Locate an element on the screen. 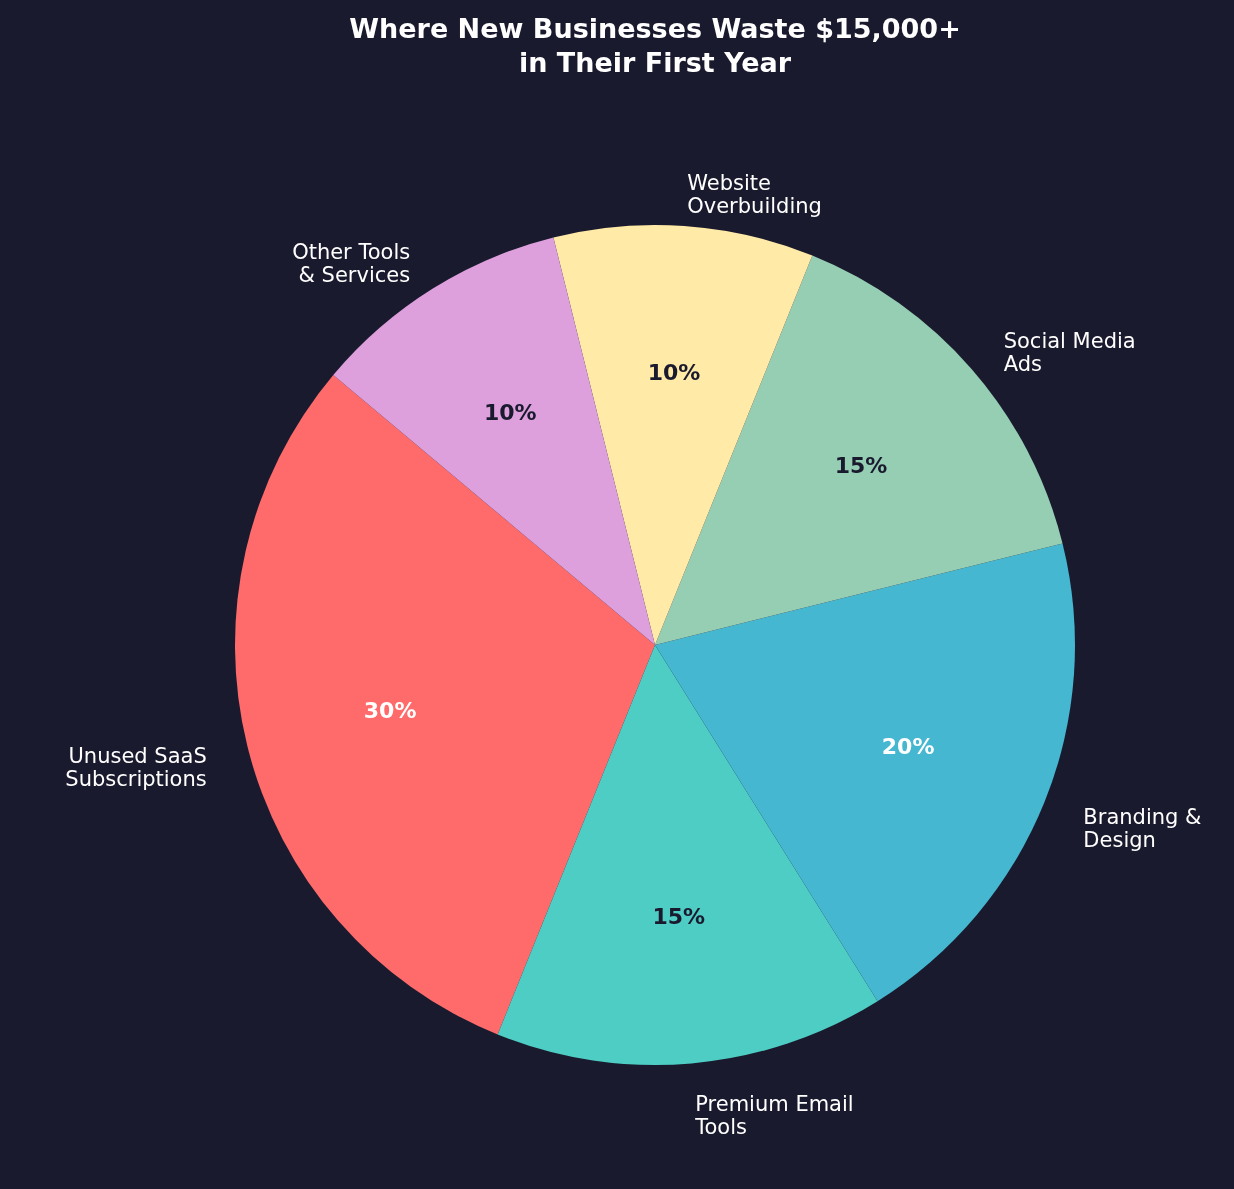 The width and height of the screenshot is (1234, 1189). data-label: 20% is located at coordinates (908, 747).